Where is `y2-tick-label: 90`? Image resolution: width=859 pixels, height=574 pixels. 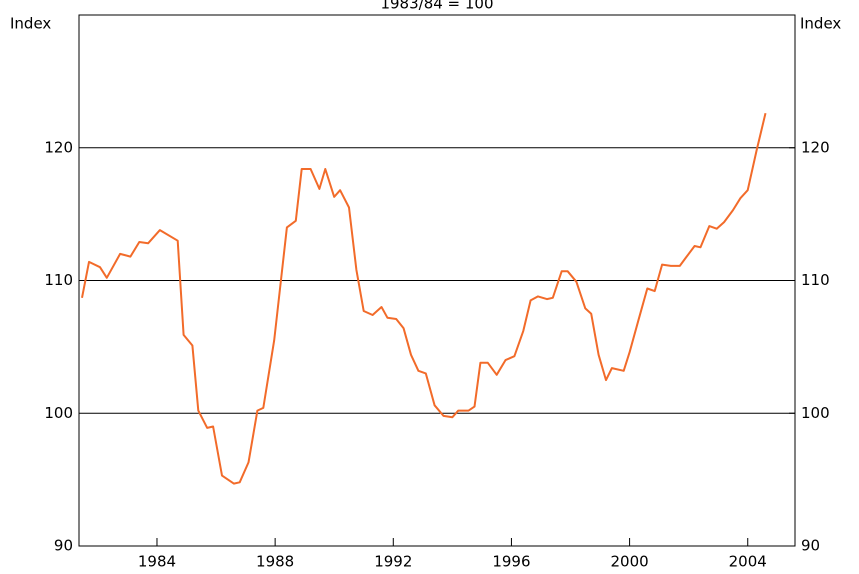 y2-tick-label: 90 is located at coordinates (810, 546).